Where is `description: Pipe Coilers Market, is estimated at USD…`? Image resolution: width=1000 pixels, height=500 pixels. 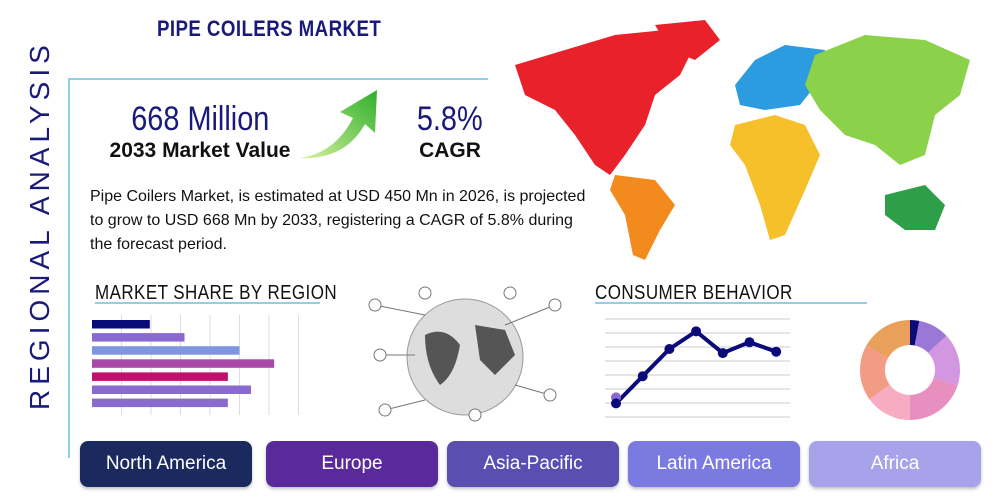
description: Pipe Coilers Market, is estimated at USD… is located at coordinates (338, 220).